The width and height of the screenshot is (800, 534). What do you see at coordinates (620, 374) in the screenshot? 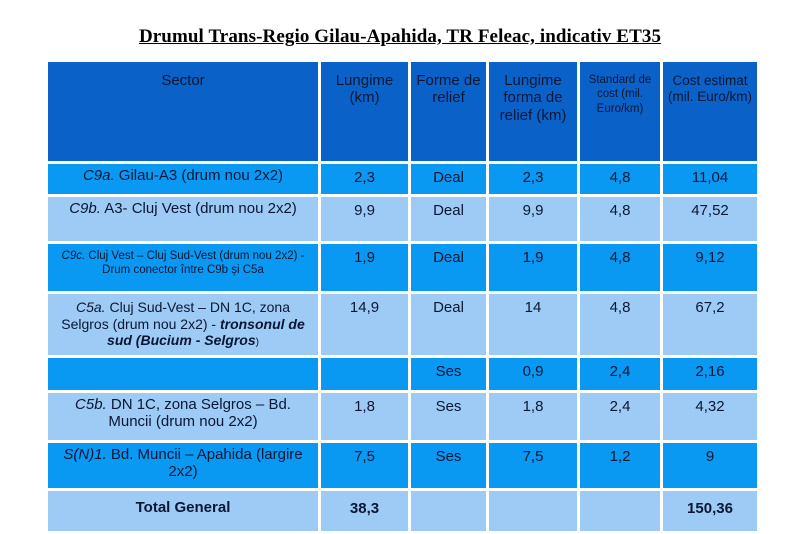
I see `value-cell-row4-col4: 2,4` at bounding box center [620, 374].